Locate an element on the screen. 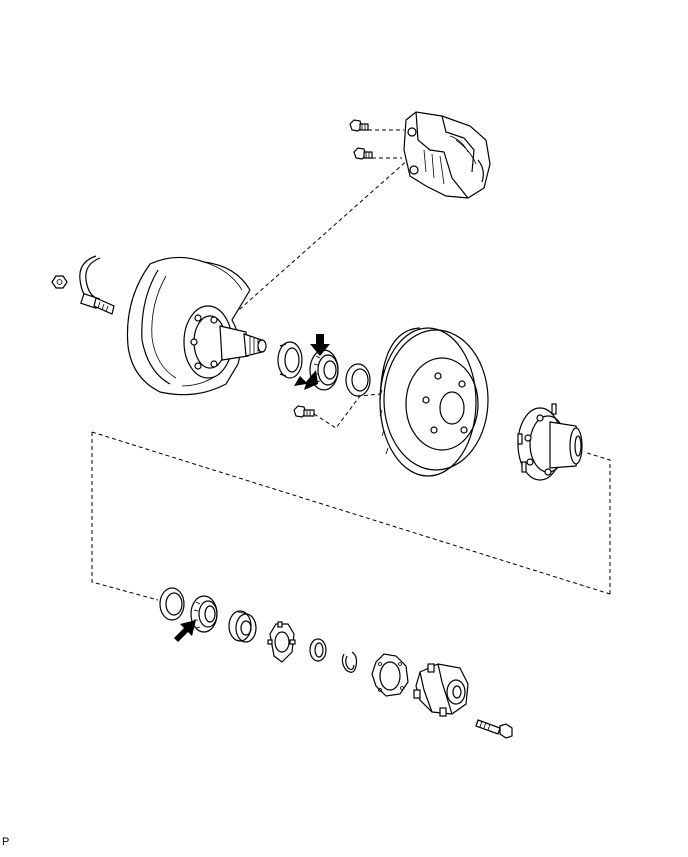 The image size is (688, 857). outer-bearing is located at coordinates (204, 614).